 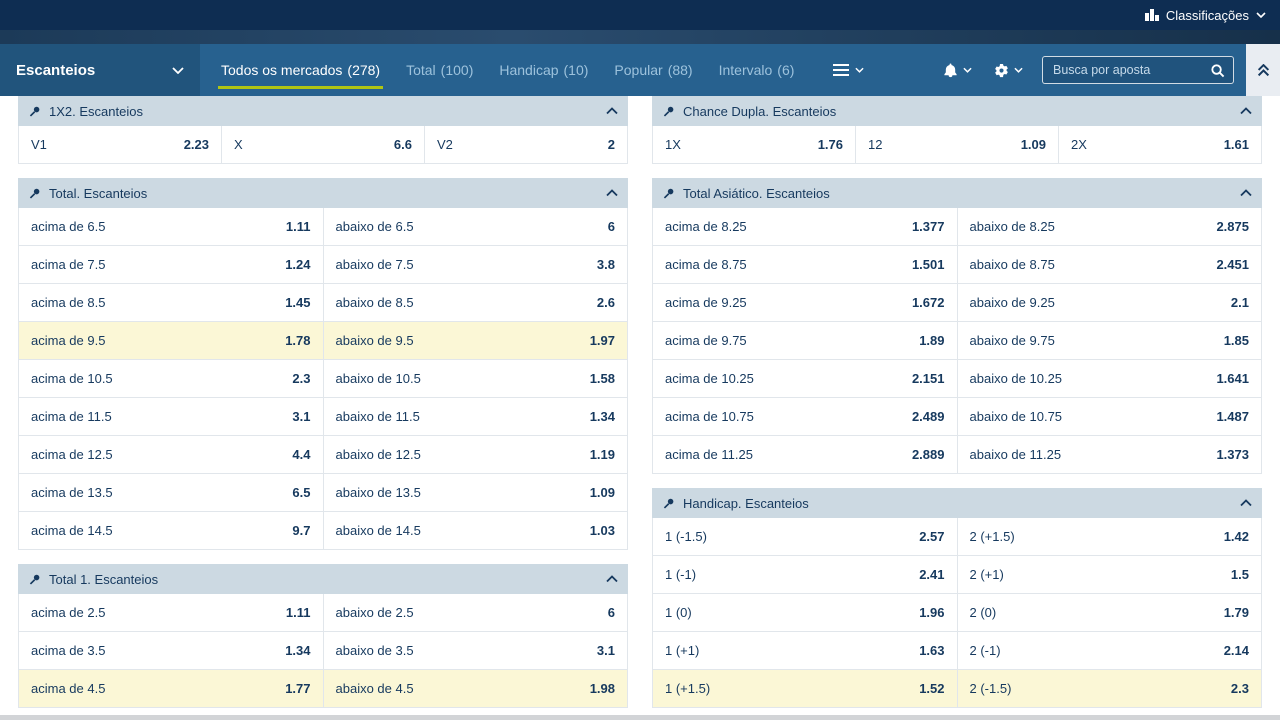 What do you see at coordinates (805, 575) in the screenshot?
I see `odds-cell: 1 (-1) 2.41` at bounding box center [805, 575].